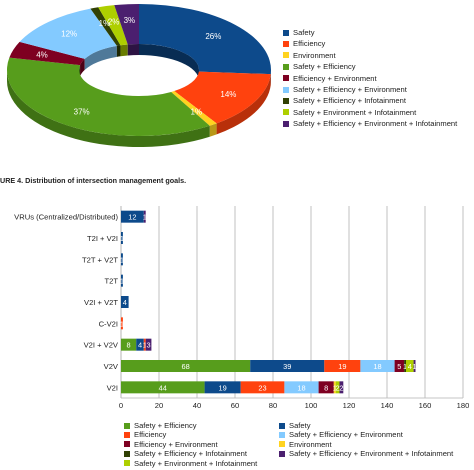 This screenshot has height=470, width=474. I want to click on donut-slice-label: 12%, so click(69, 34).